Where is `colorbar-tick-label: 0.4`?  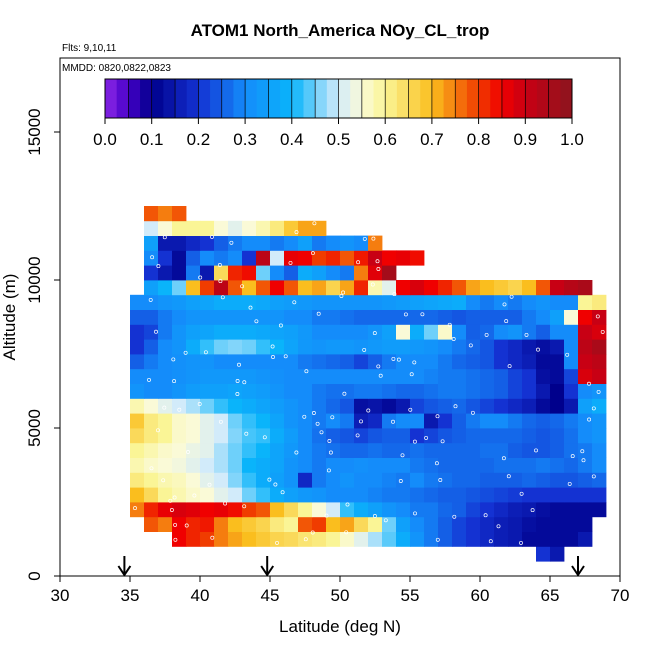
colorbar-tick-label: 0.4 is located at coordinates (292, 139).